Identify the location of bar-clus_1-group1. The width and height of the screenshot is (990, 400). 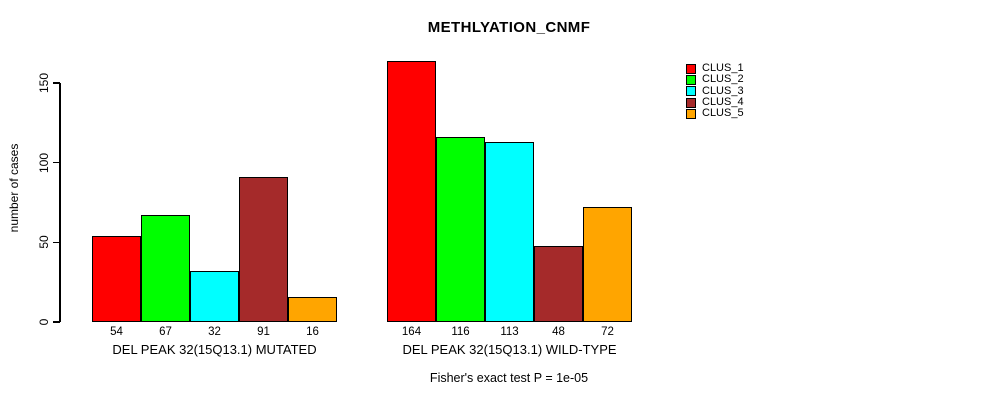
(116, 278).